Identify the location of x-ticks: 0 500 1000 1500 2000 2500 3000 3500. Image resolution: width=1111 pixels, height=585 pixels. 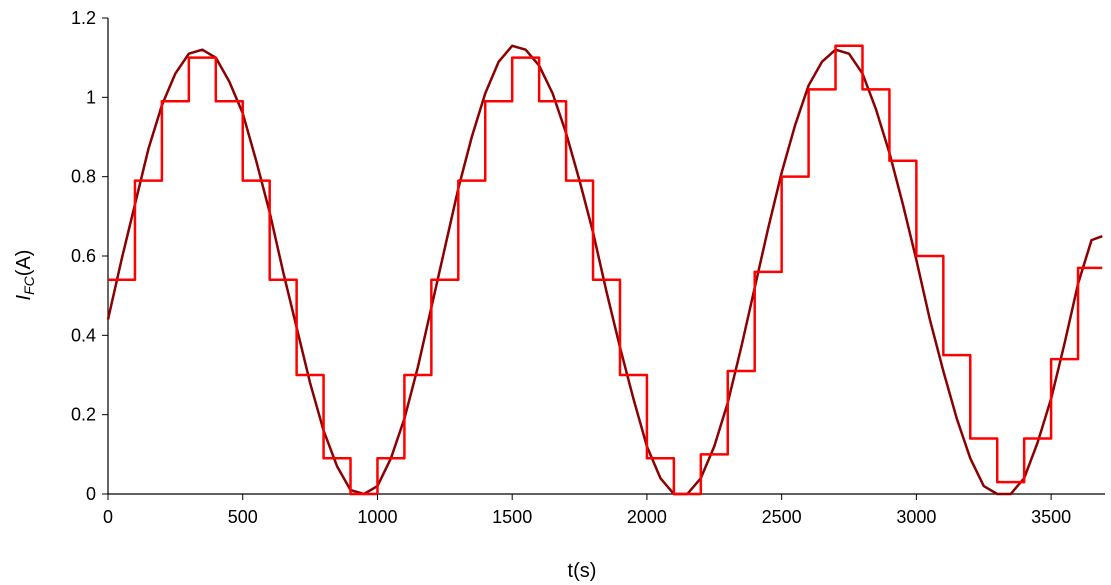
(587, 510).